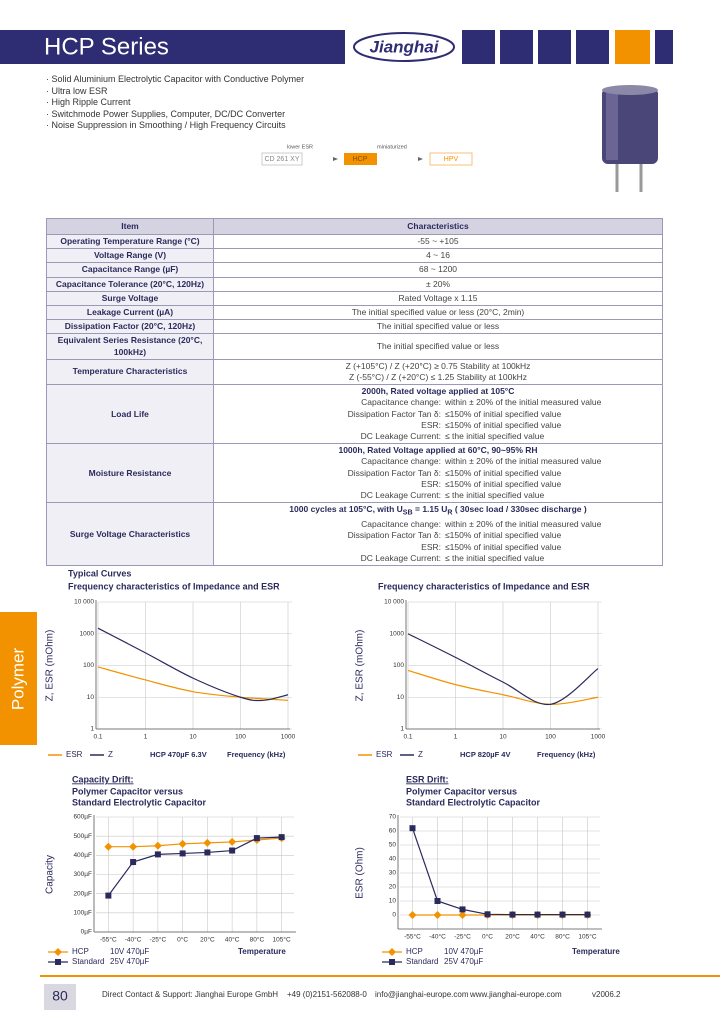 This screenshot has width=720, height=1012. Describe the element at coordinates (438, 269) in the screenshot. I see `value: 68 ~ 1200` at that location.